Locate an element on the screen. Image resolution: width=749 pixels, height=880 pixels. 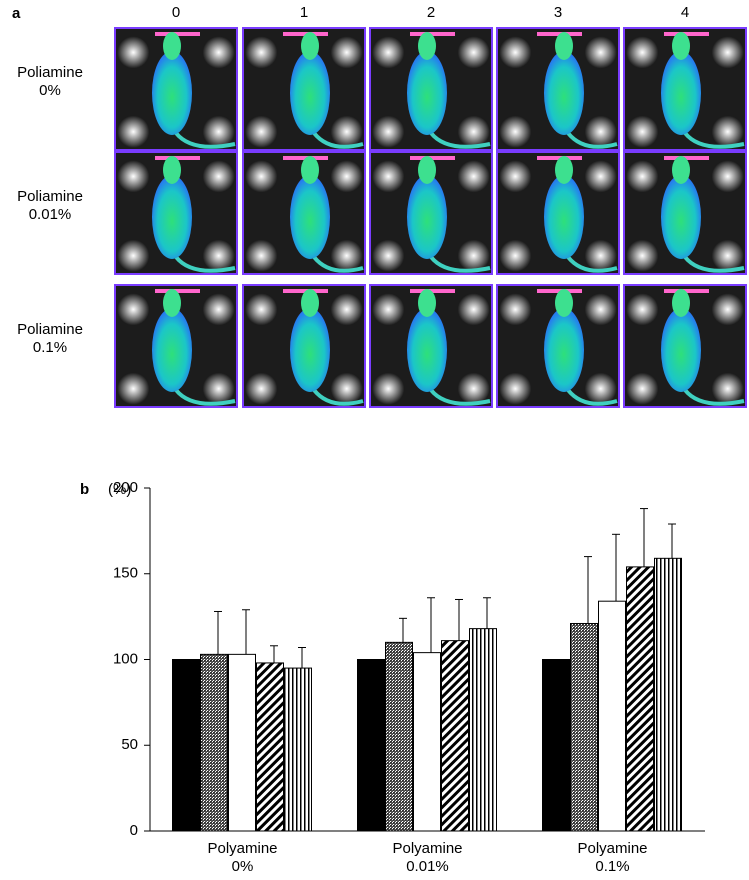
y-tick-label: 100 is located at coordinates (125, 658).